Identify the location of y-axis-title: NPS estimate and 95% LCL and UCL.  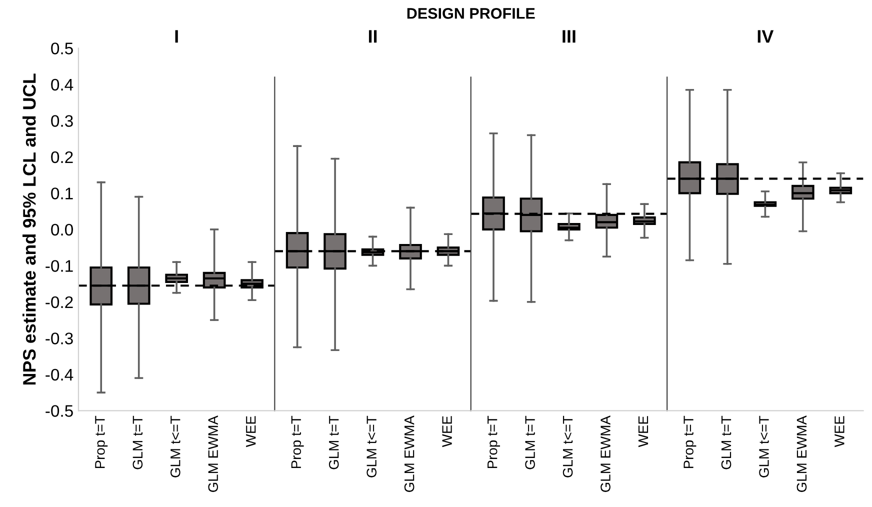
(29, 229).